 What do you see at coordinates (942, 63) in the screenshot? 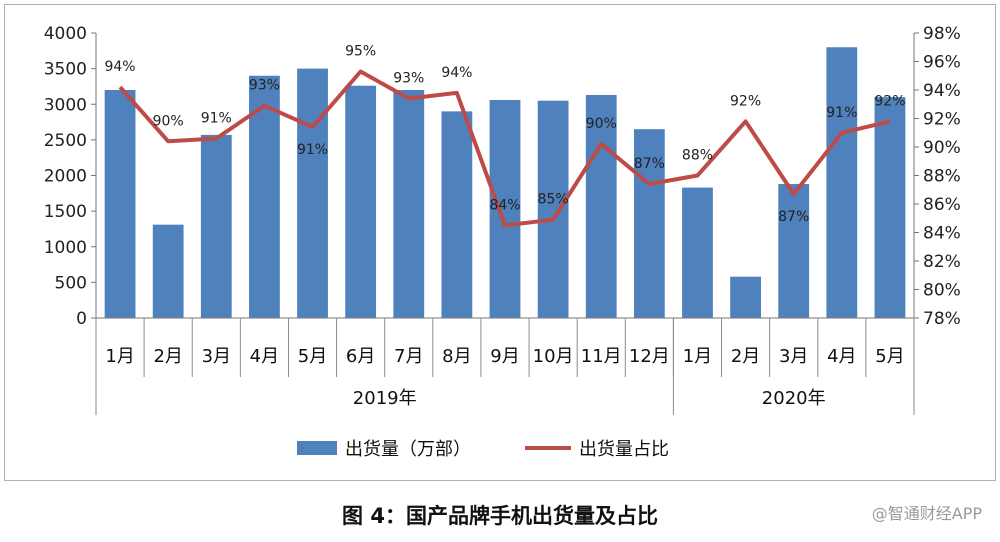
I see `right-tick-label: 96%` at bounding box center [942, 63].